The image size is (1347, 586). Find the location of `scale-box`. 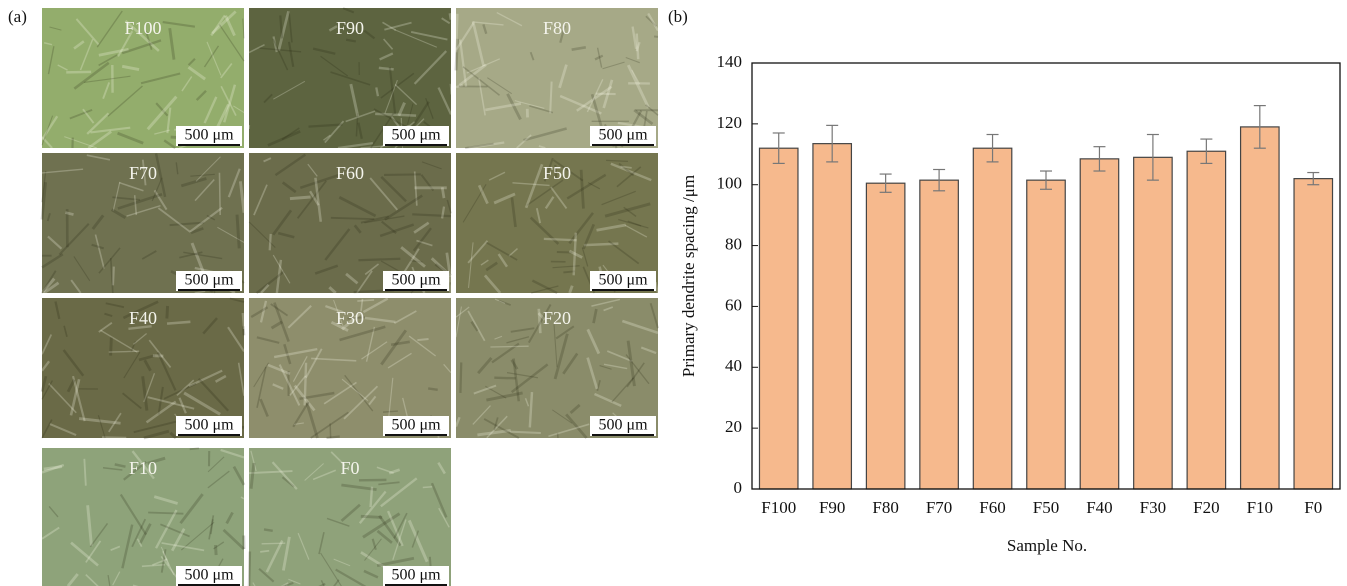

scale-box is located at coordinates (416, 281).